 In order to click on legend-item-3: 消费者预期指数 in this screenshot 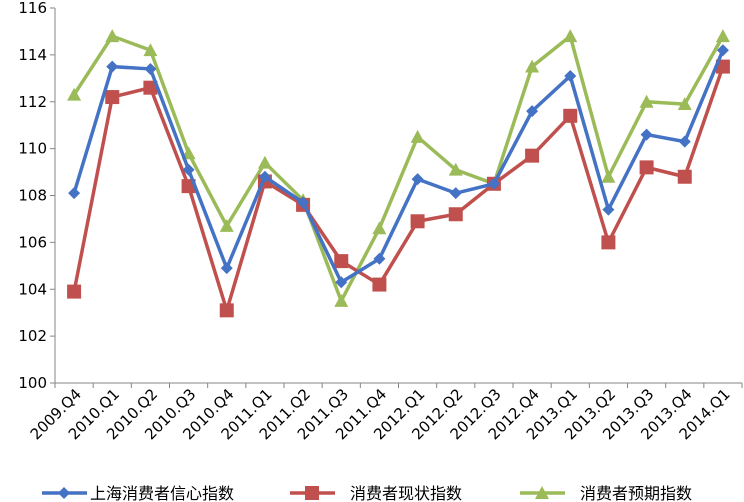, I will do `click(606, 493)`.